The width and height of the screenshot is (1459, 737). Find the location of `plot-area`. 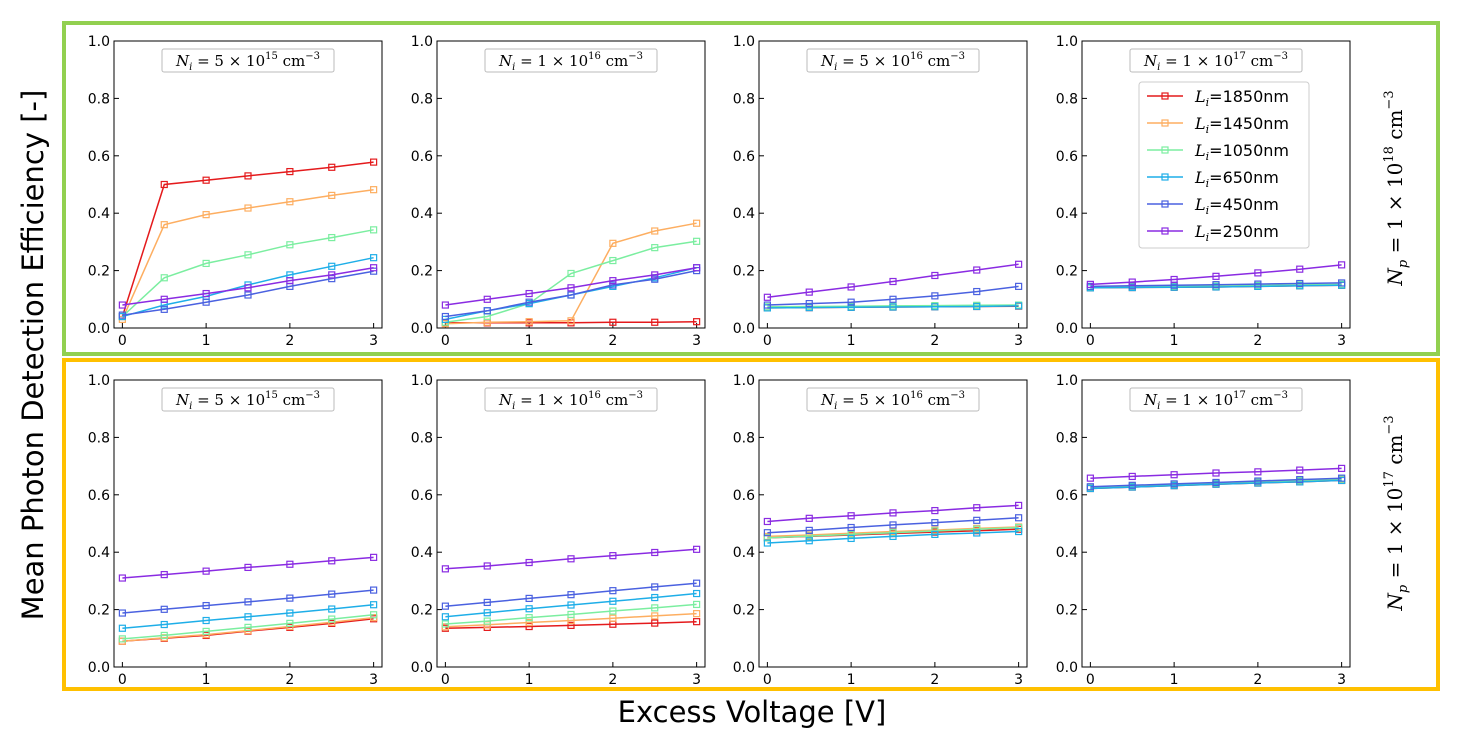

plot-area is located at coordinates (571, 184).